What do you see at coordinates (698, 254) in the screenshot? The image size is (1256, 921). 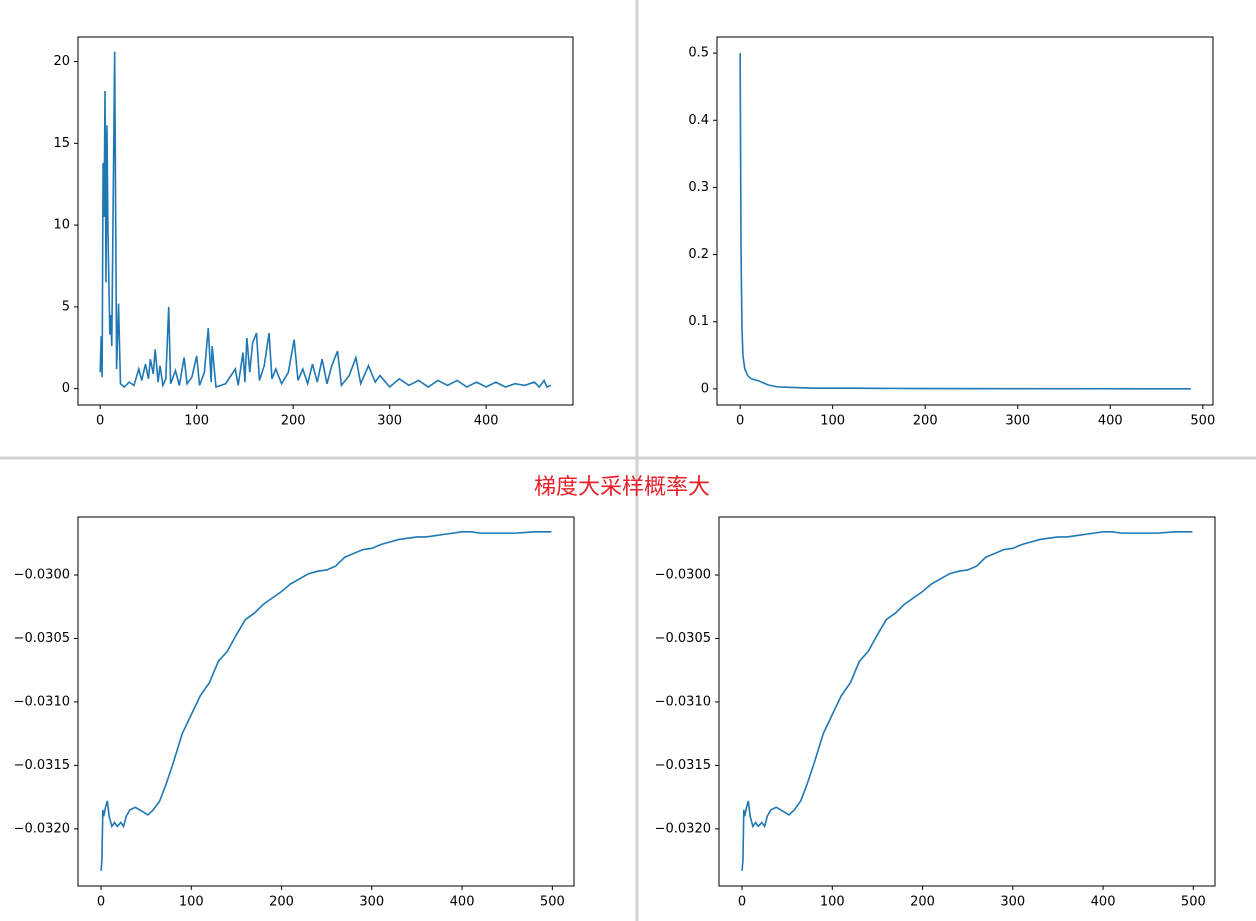 I see `y-tick-label: 0.2` at bounding box center [698, 254].